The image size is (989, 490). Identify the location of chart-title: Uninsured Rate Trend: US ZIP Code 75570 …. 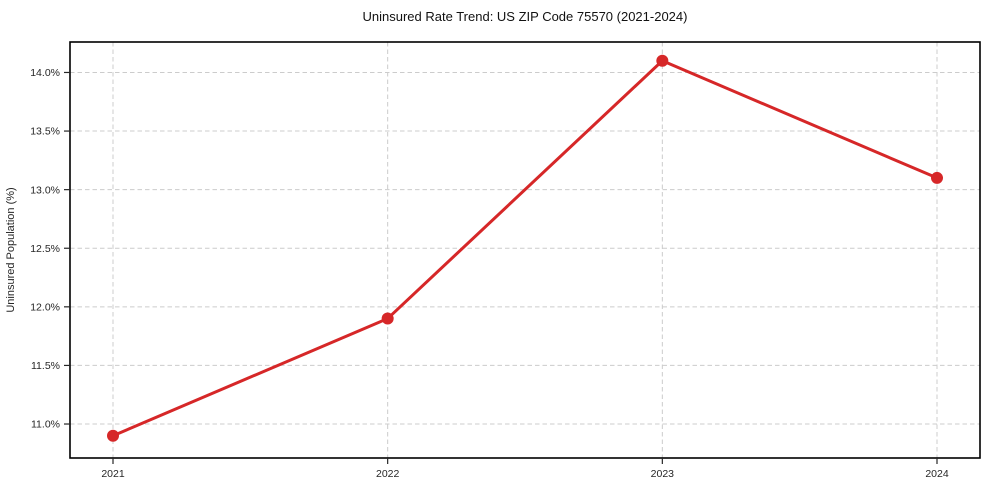
(525, 16).